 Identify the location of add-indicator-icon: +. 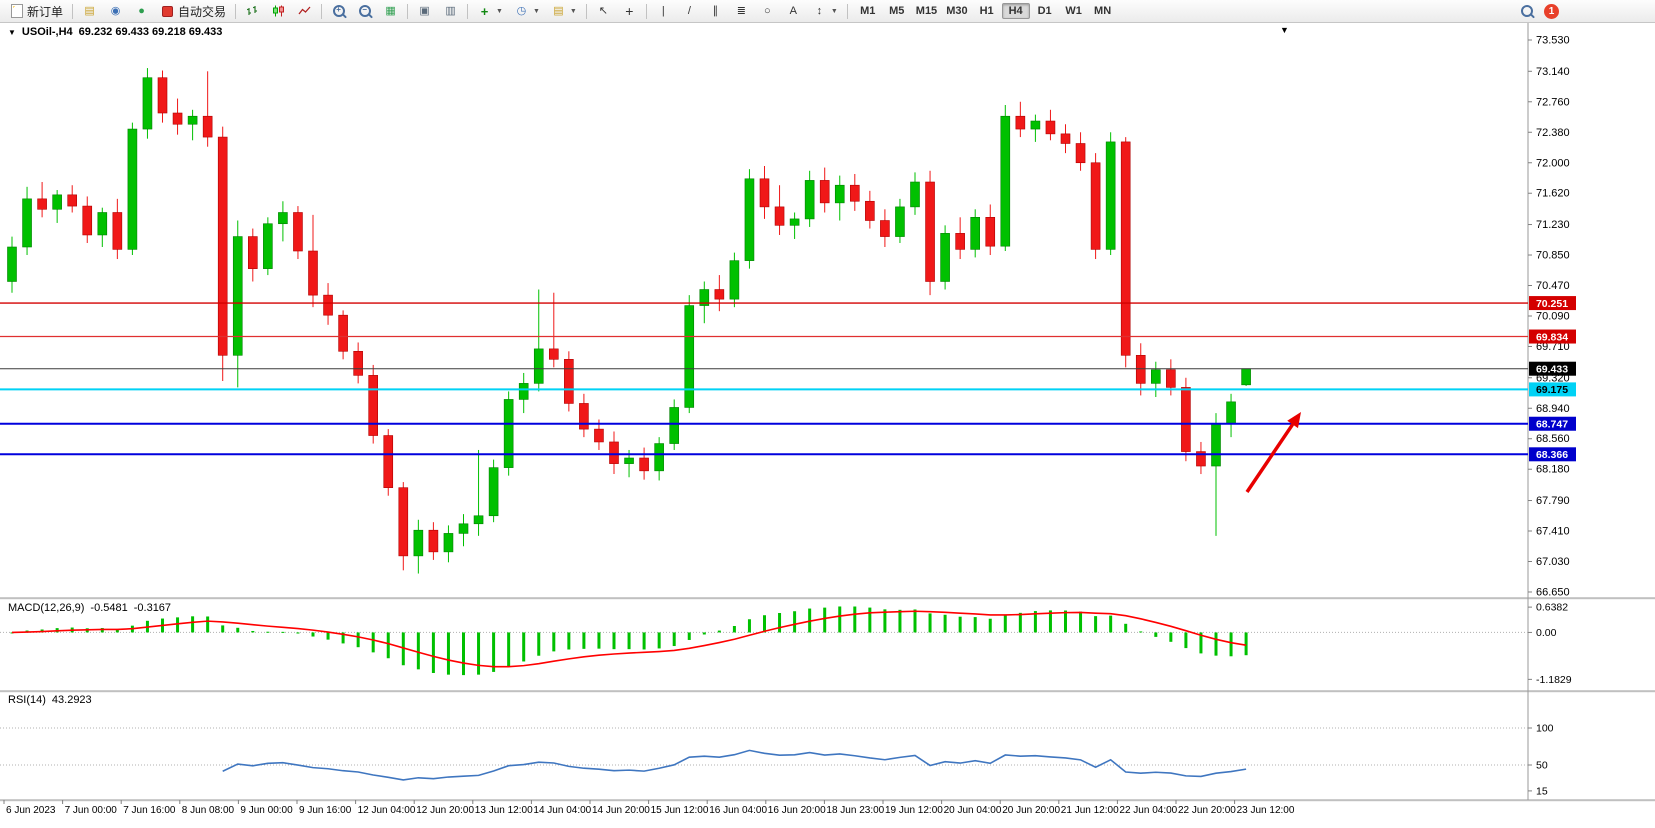
(484, 11).